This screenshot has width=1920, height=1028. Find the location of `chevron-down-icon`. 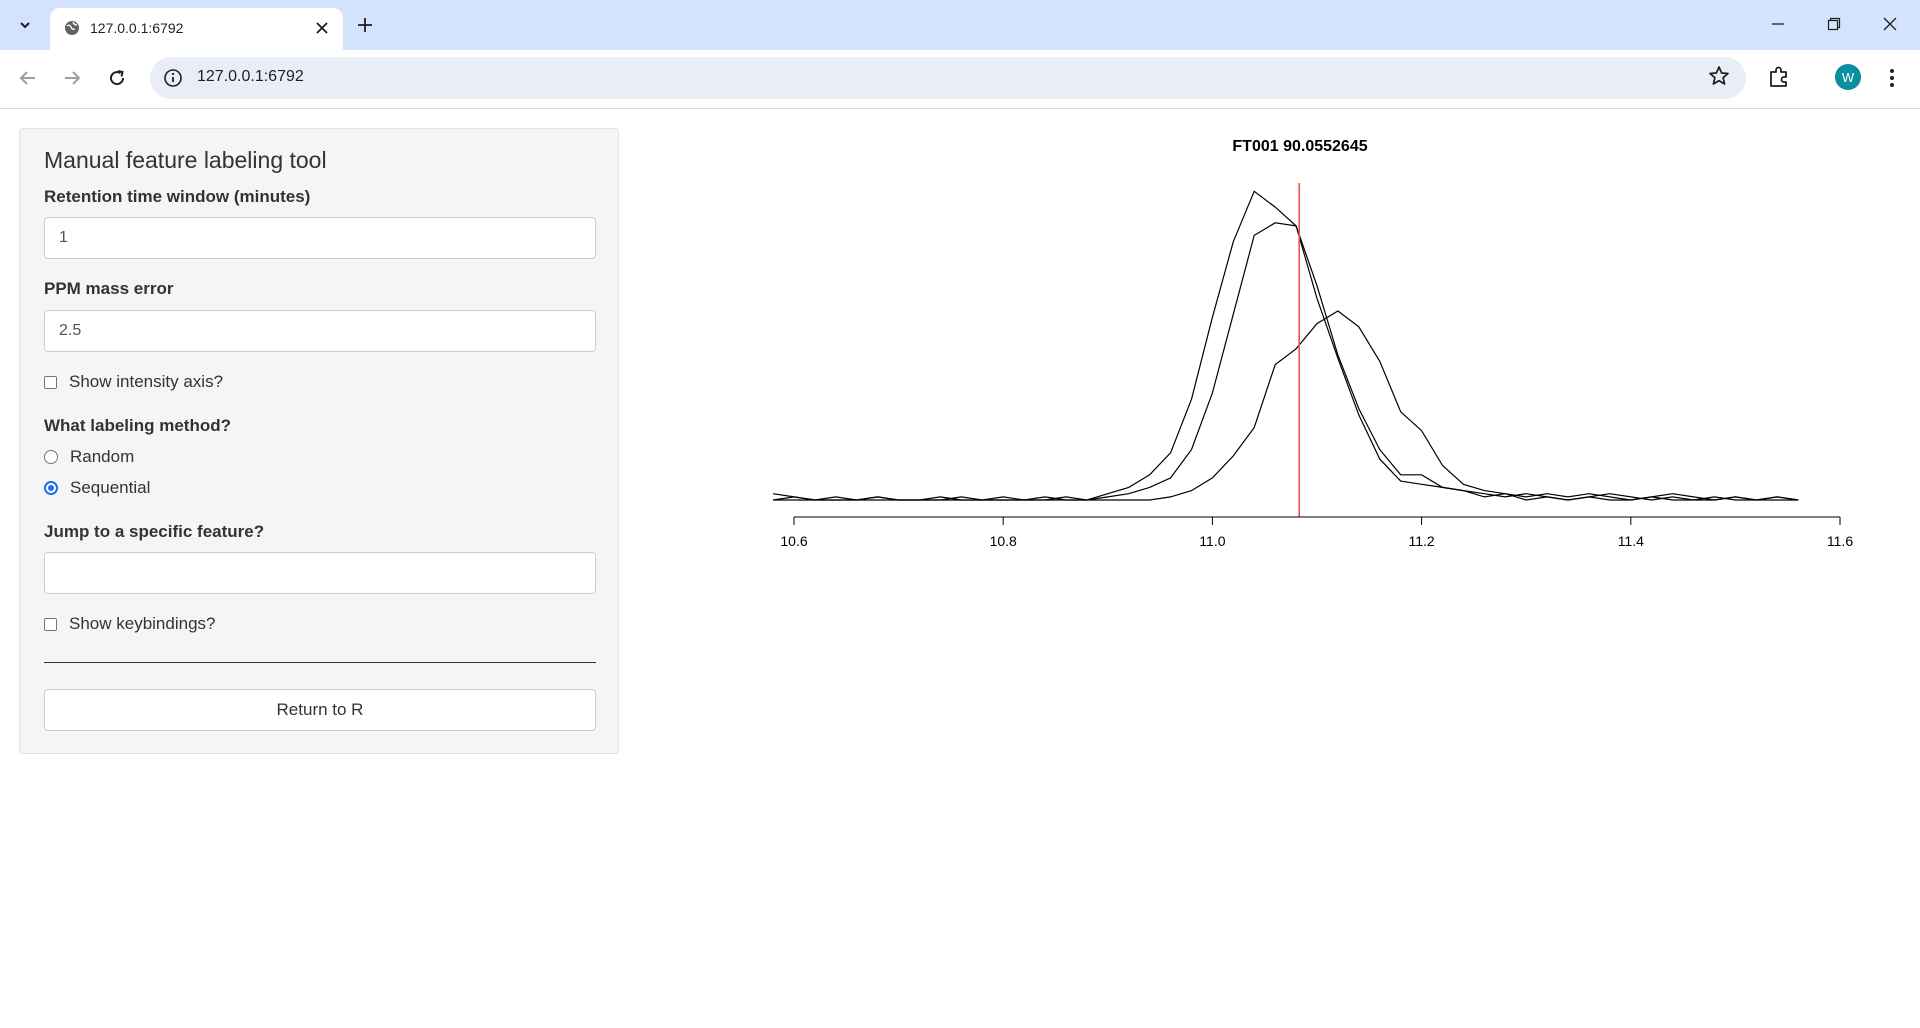

chevron-down-icon is located at coordinates (25, 25).